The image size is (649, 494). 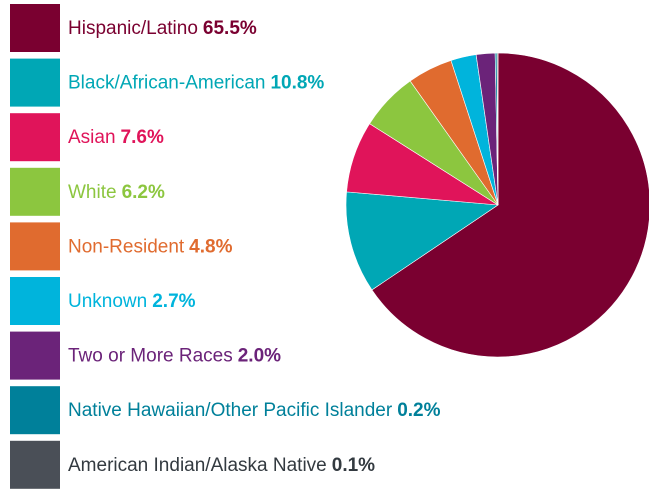 I want to click on legend-category: White, so click(x=92, y=192).